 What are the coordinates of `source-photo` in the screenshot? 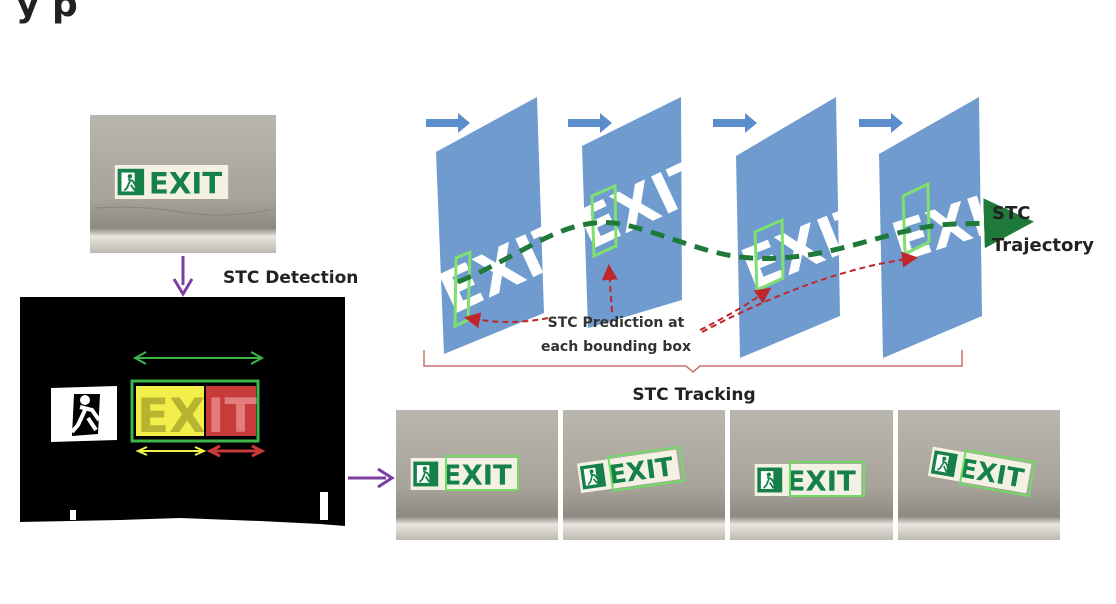 It's located at (183, 184).